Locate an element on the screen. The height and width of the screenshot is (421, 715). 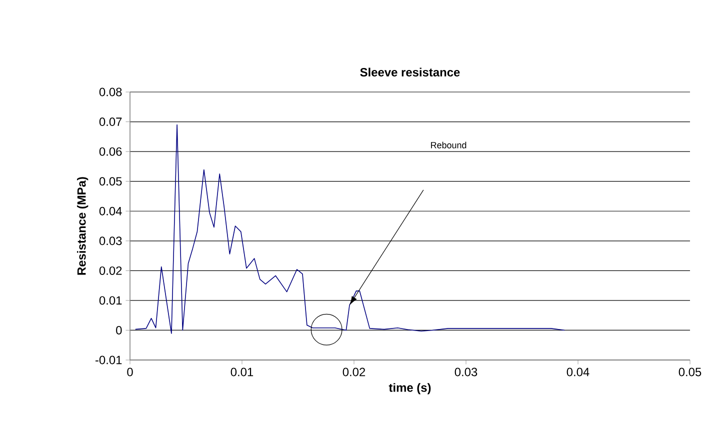
y-tick-label: 0.04 is located at coordinates (110, 211).